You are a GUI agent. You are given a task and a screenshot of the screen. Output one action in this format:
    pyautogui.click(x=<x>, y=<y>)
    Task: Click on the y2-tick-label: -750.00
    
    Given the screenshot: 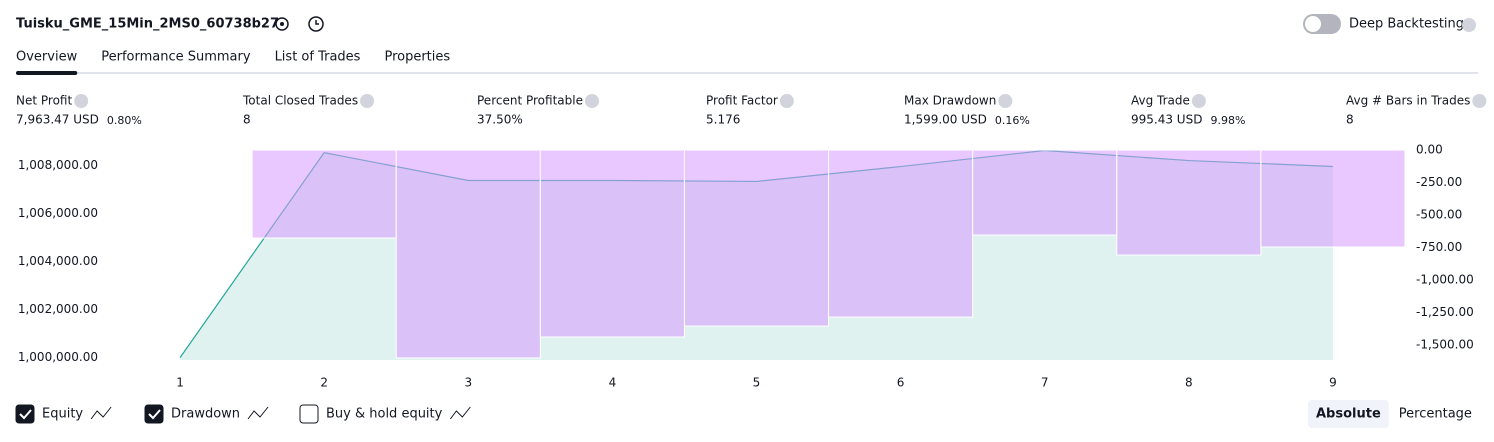 What is the action you would take?
    pyautogui.click(x=1439, y=247)
    